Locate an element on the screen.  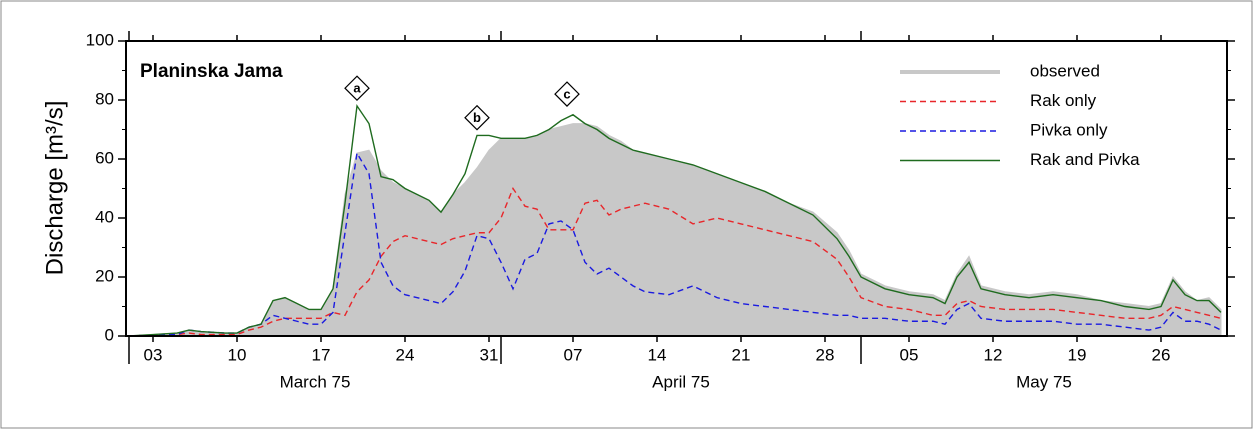
legend-label: Rak only is located at coordinates (1063, 100).